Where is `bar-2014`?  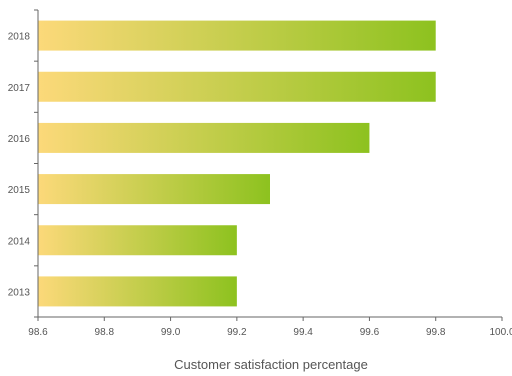 bar-2014 is located at coordinates (137, 240).